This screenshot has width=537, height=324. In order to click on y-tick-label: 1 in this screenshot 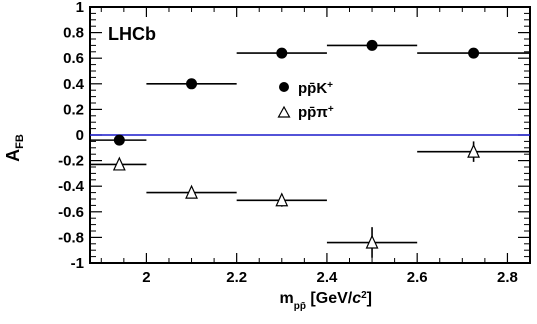, I will do `click(80, 8)`.